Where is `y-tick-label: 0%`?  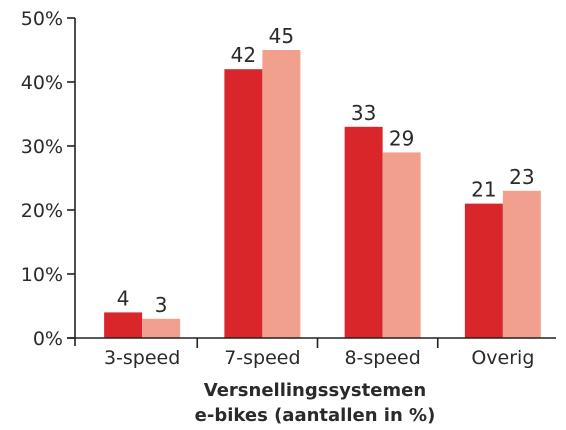 y-tick-label: 0% is located at coordinates (48, 339).